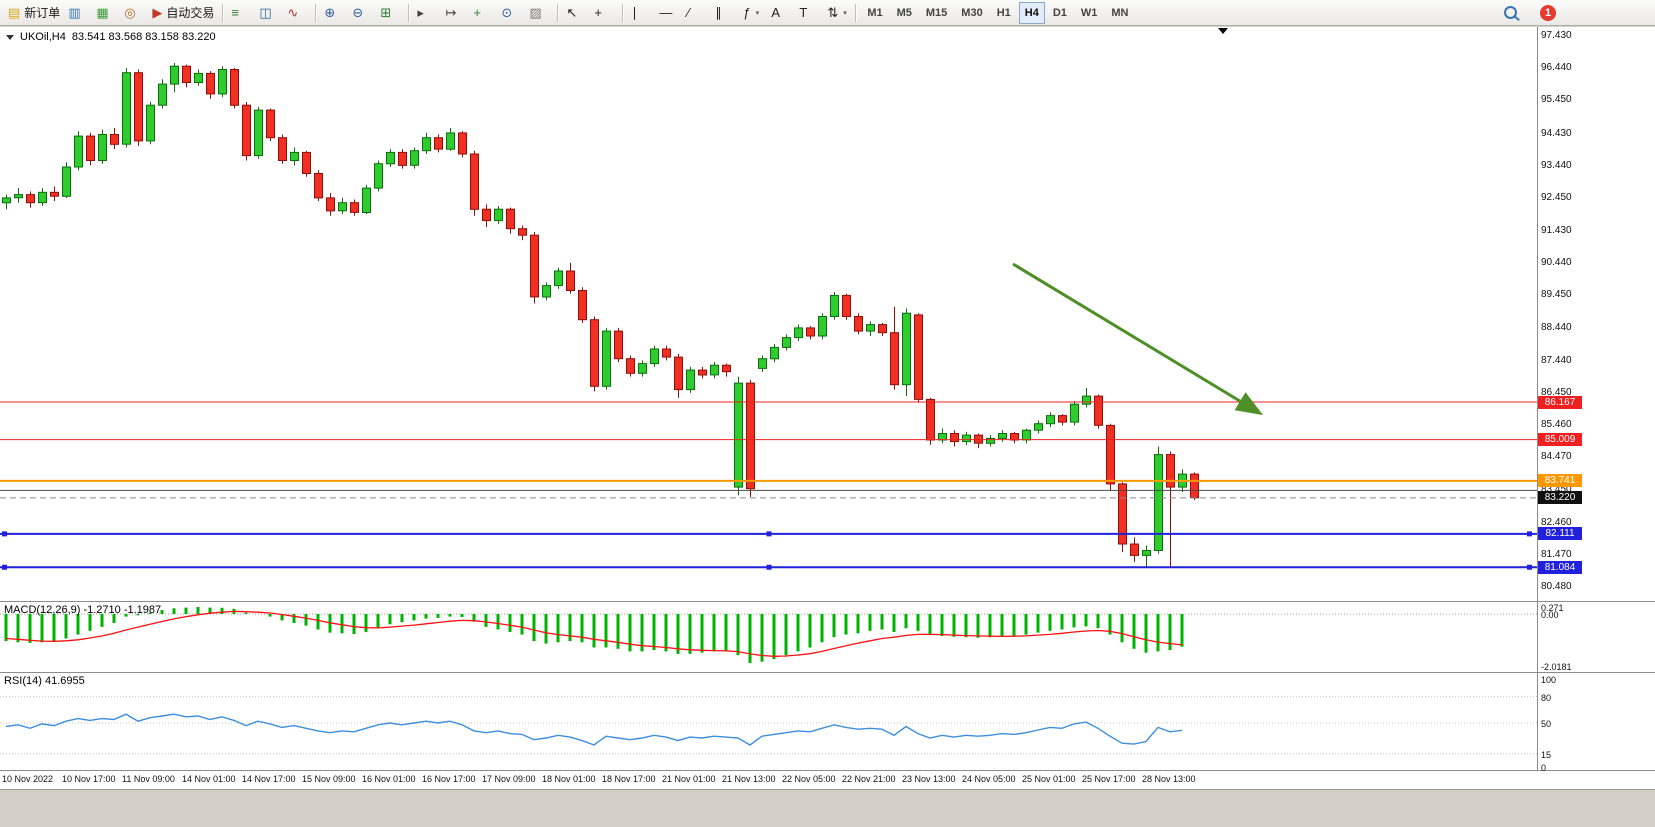  Describe the element at coordinates (1514, 13) in the screenshot. I see `search-button` at that location.